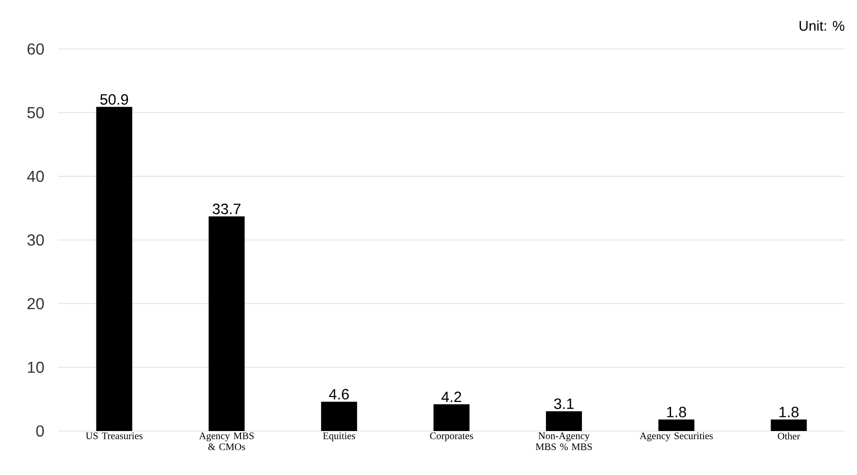 This screenshot has height=475, width=857. What do you see at coordinates (451, 397) in the screenshot?
I see `data-label: 4.2` at bounding box center [451, 397].